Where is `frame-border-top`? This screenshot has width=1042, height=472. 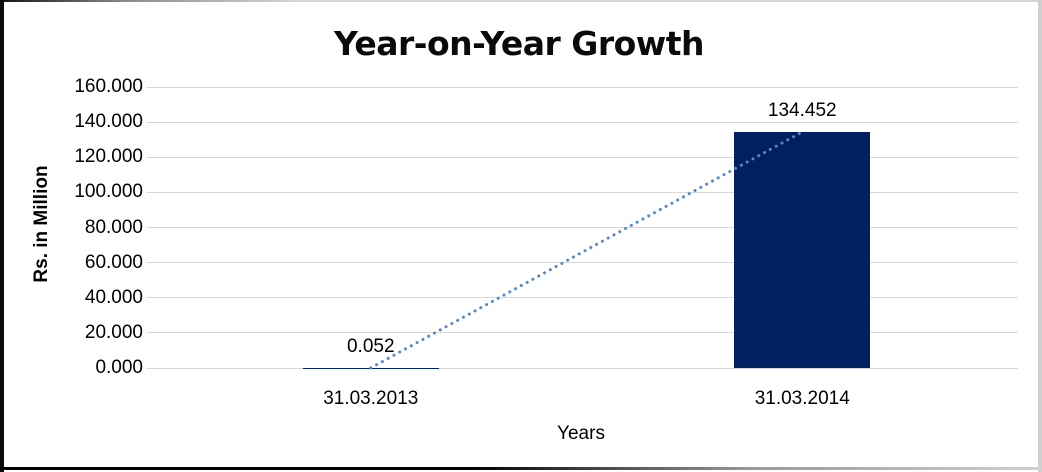 frame-border-top is located at coordinates (521, 1).